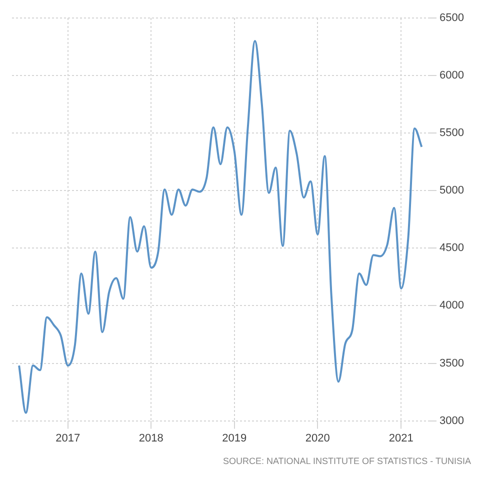 The image size is (479, 487). What do you see at coordinates (346, 461) in the screenshot?
I see `source-note: SOURCE: NATIONAL INSTITUTE OF STATISTICS - TUNISIA` at bounding box center [346, 461].